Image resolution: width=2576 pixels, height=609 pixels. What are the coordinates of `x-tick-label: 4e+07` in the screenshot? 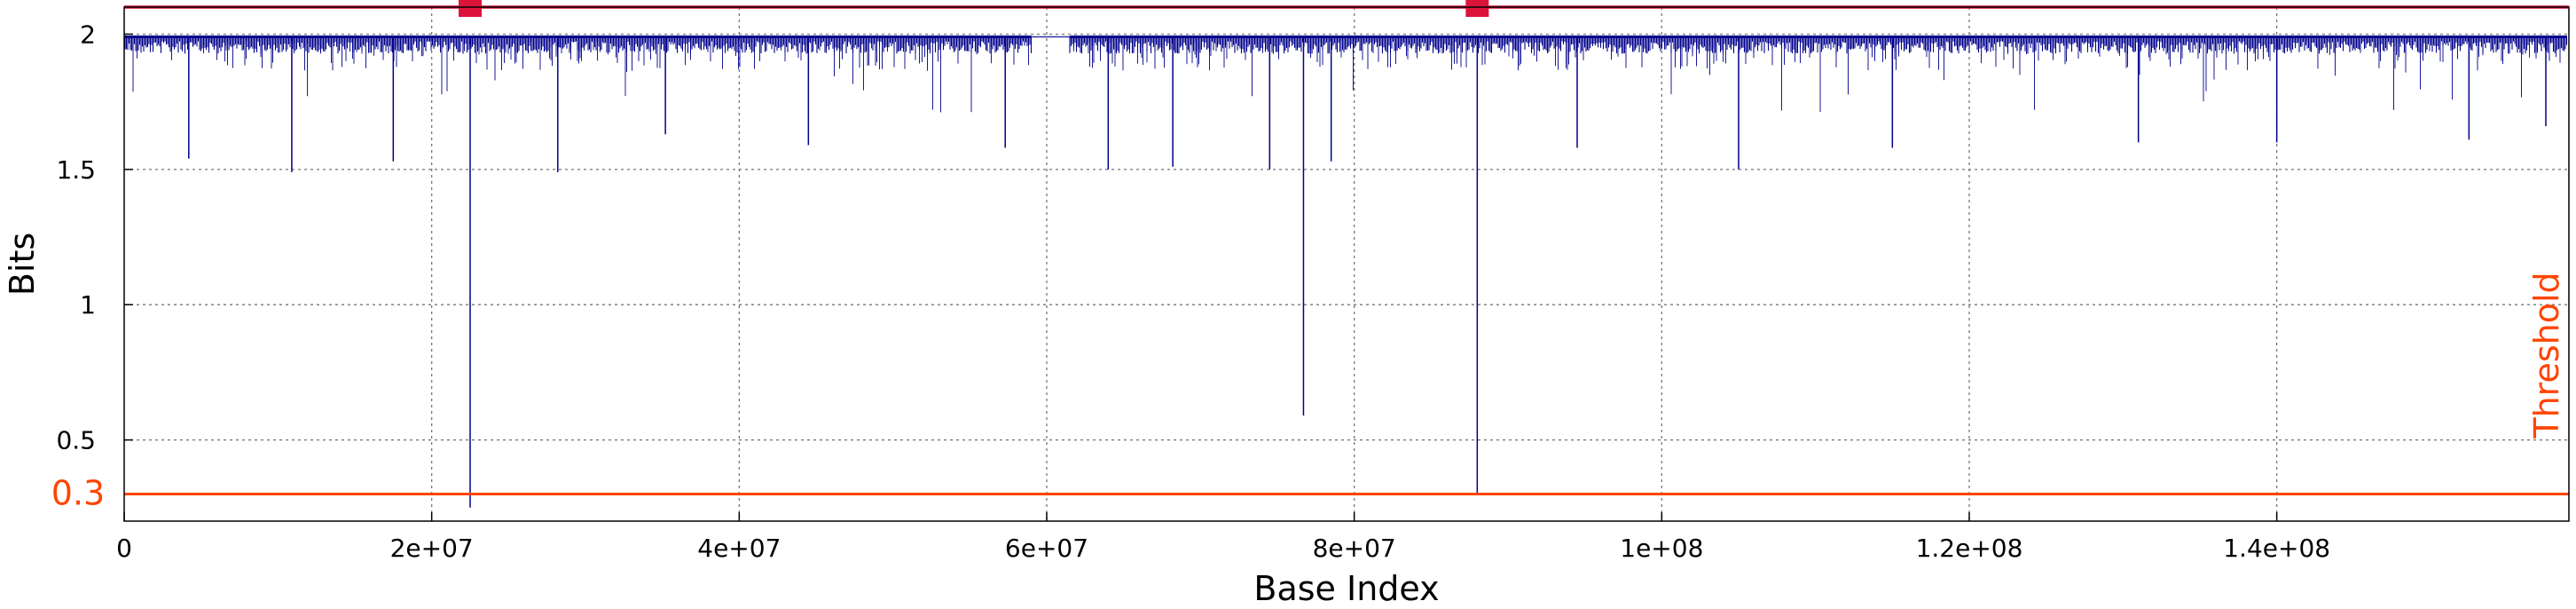 It's located at (739, 548).